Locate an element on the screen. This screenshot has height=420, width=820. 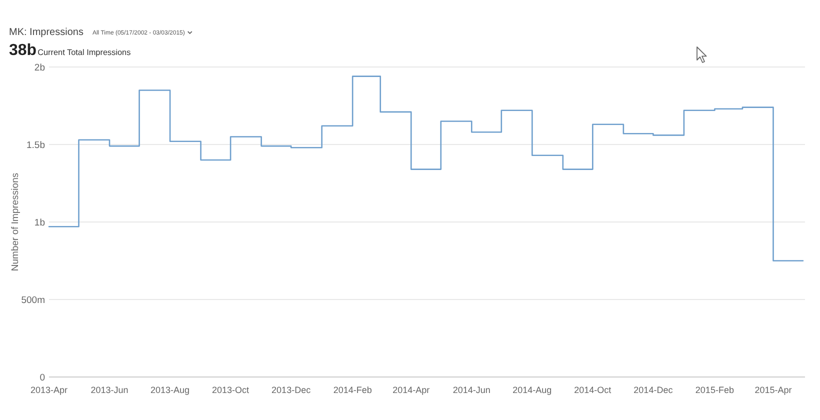
x-tick-label: 2013-Aug is located at coordinates (170, 390).